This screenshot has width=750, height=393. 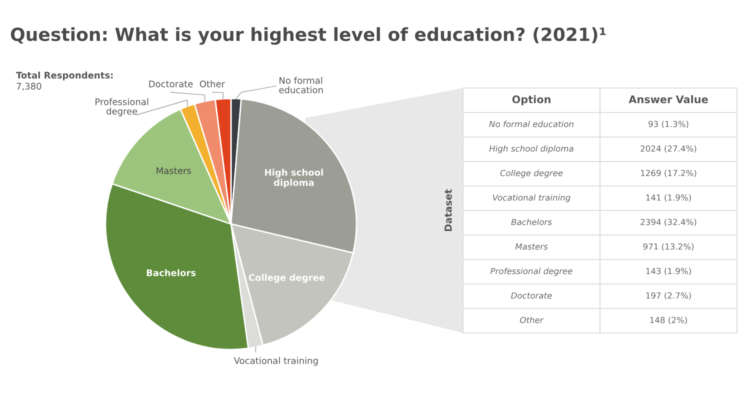 I want to click on chart-title: Question: What is your highest level of education? (2021)¹, so click(x=308, y=36).